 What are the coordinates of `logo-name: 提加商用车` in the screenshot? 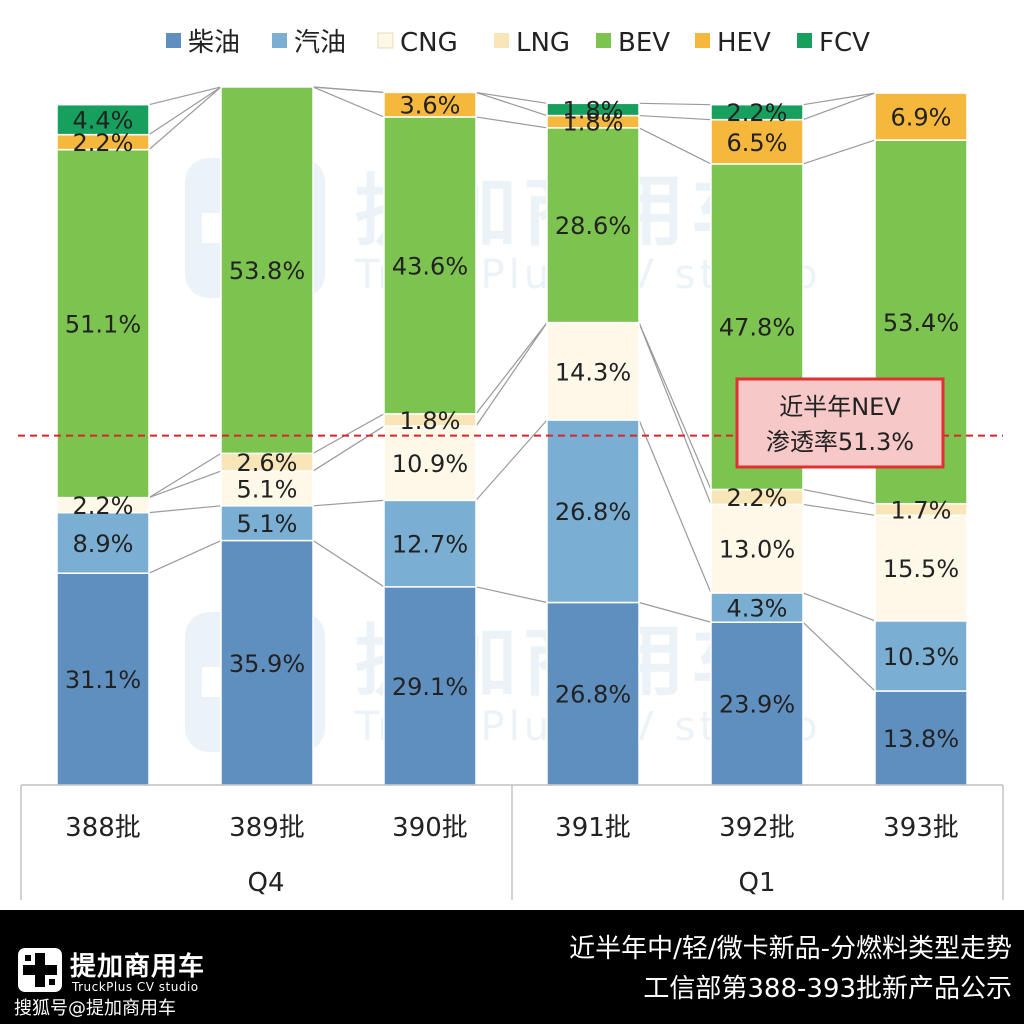 It's located at (138, 967).